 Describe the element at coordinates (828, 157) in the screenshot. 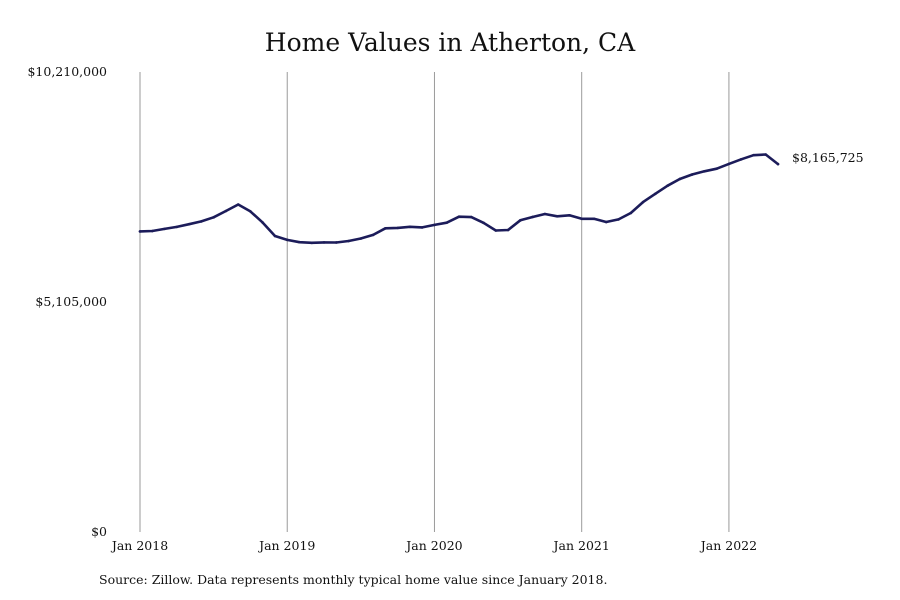

I see `end-value-label: $8,165,725` at that location.